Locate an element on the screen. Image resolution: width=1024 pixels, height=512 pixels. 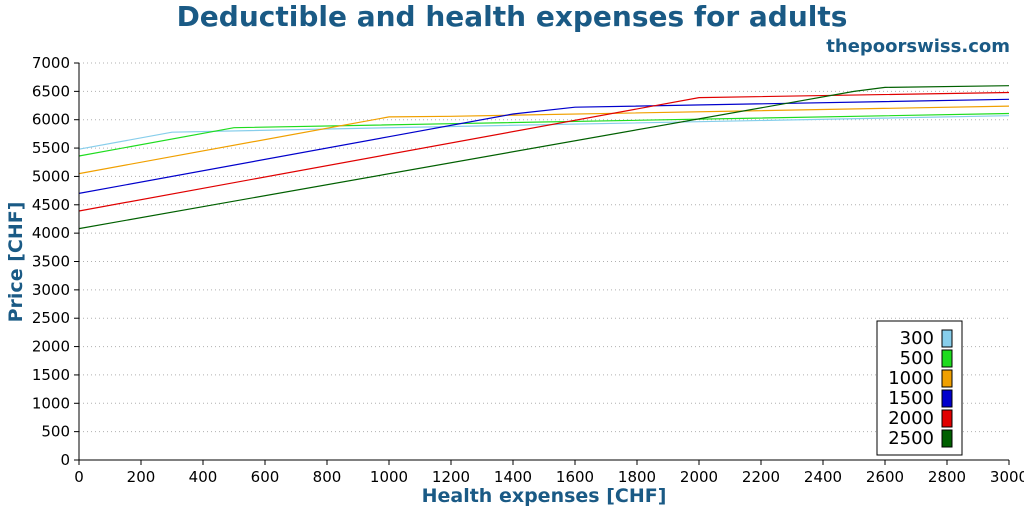
x-tick-label: 1600 is located at coordinates (575, 477).